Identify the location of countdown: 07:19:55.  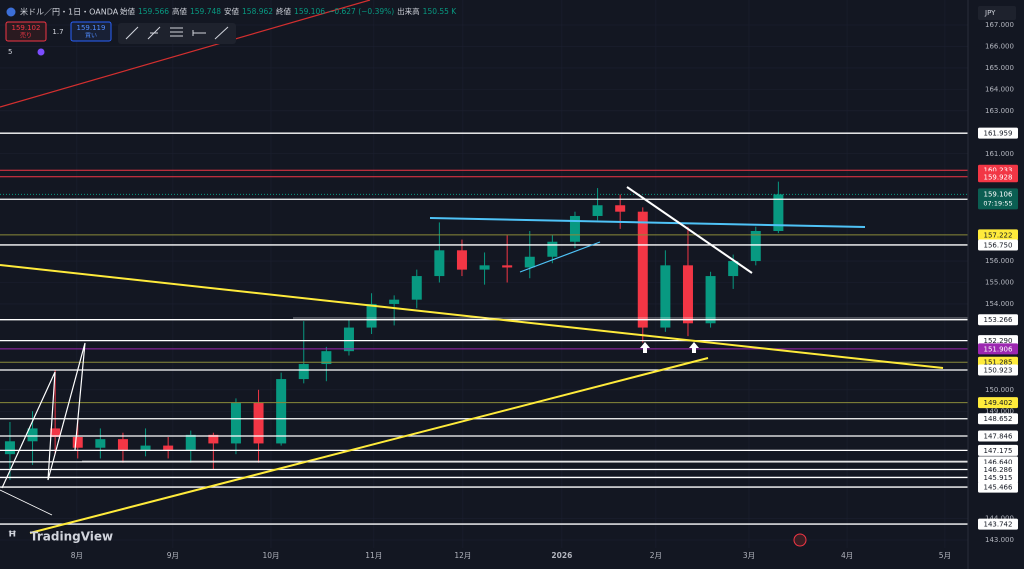
(997, 203).